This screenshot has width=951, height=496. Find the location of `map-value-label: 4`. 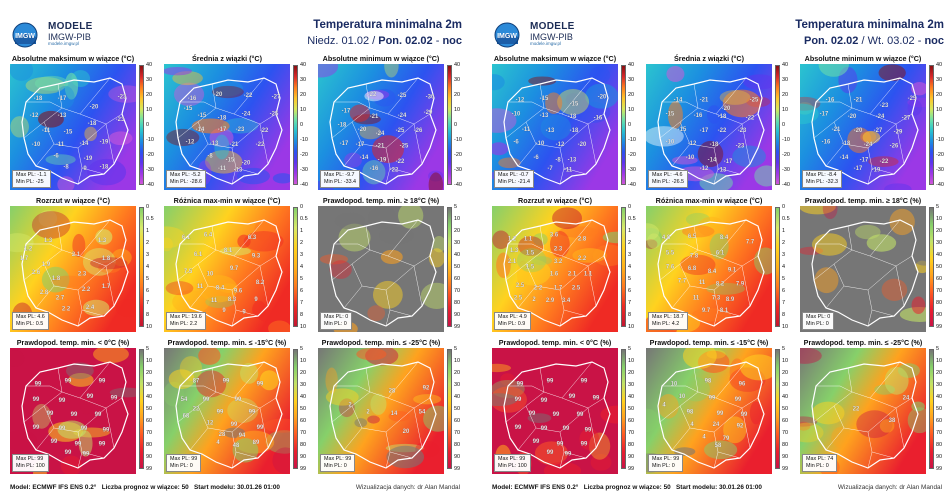

map-value-label: 4 is located at coordinates (218, 443).